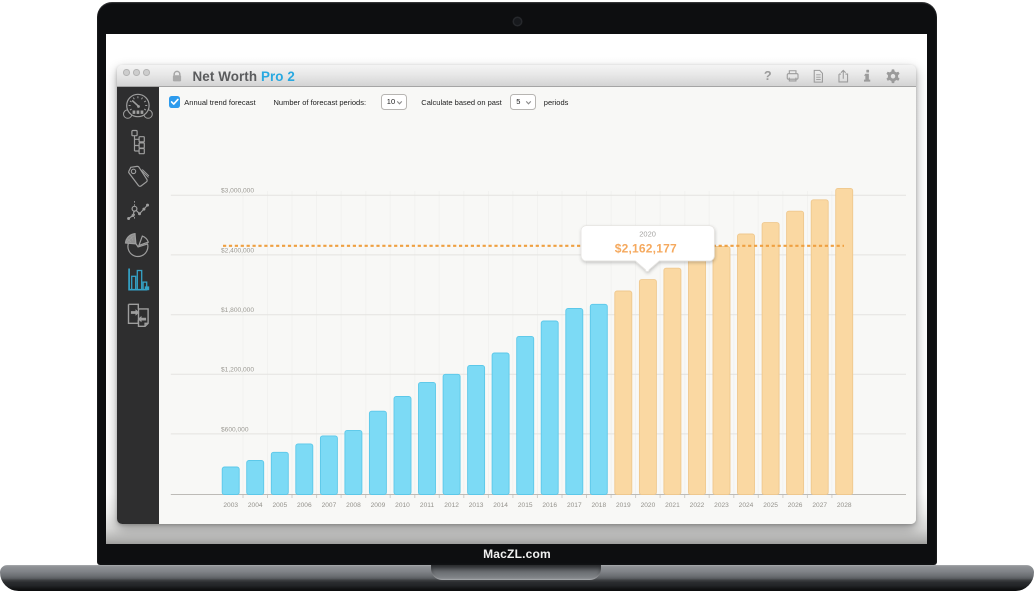  I want to click on svg-text: 2013, so click(476, 505).